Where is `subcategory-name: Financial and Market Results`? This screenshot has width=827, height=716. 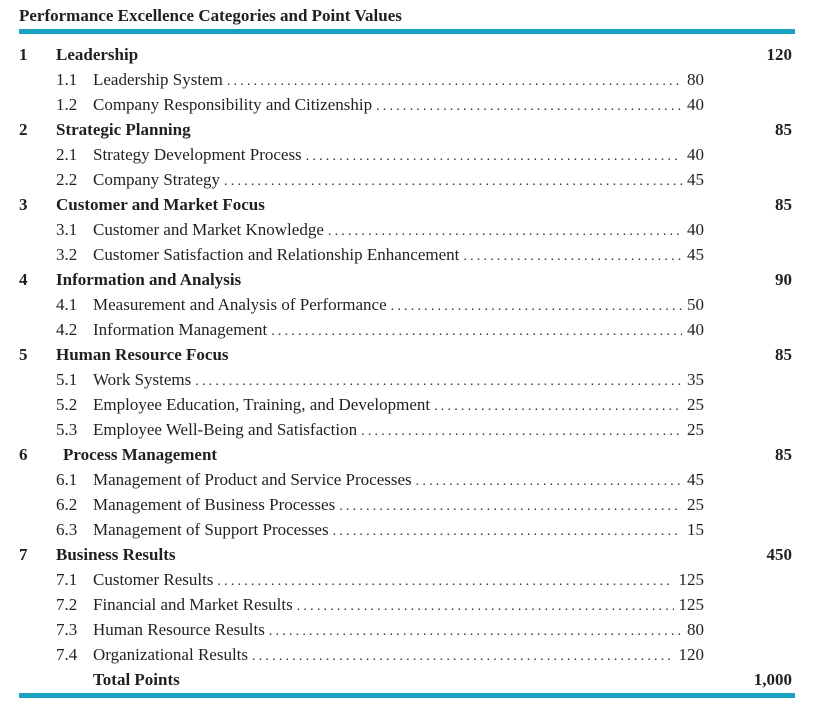
subcategory-name: Financial and Market Results is located at coordinates (193, 604).